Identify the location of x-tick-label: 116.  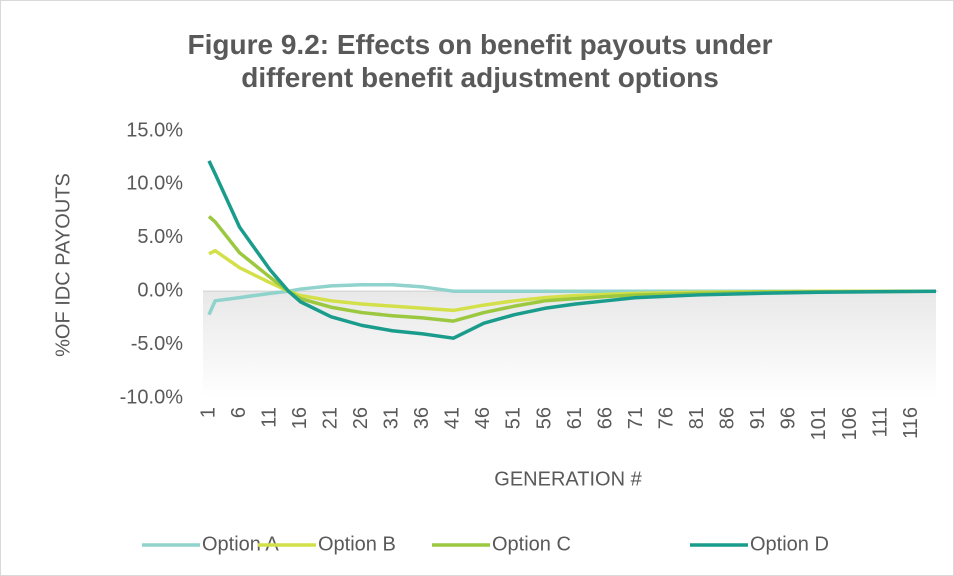
(911, 423).